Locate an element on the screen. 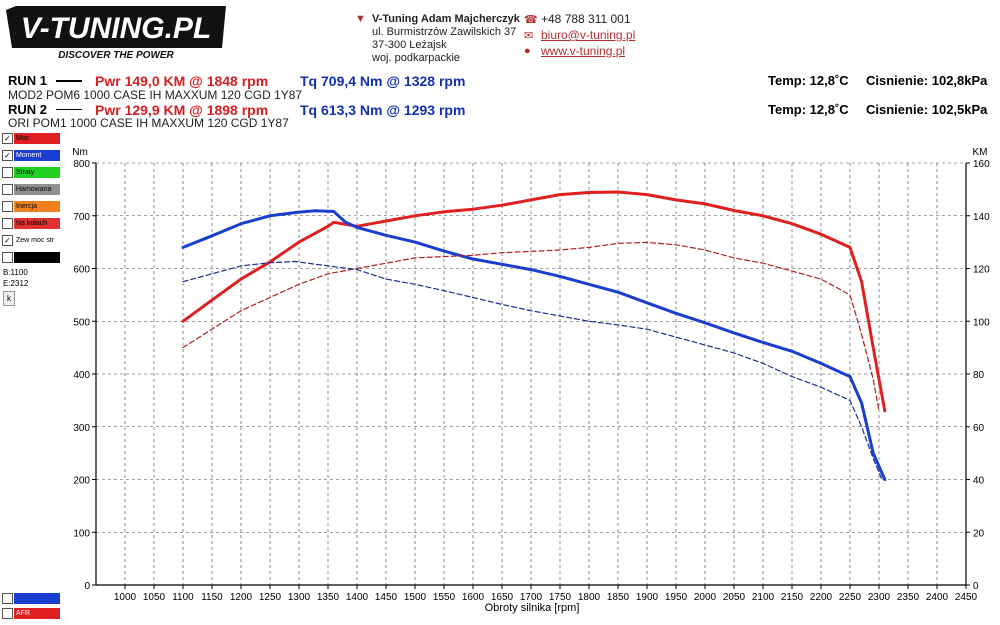  x-tick-label: 1550 is located at coordinates (444, 597).